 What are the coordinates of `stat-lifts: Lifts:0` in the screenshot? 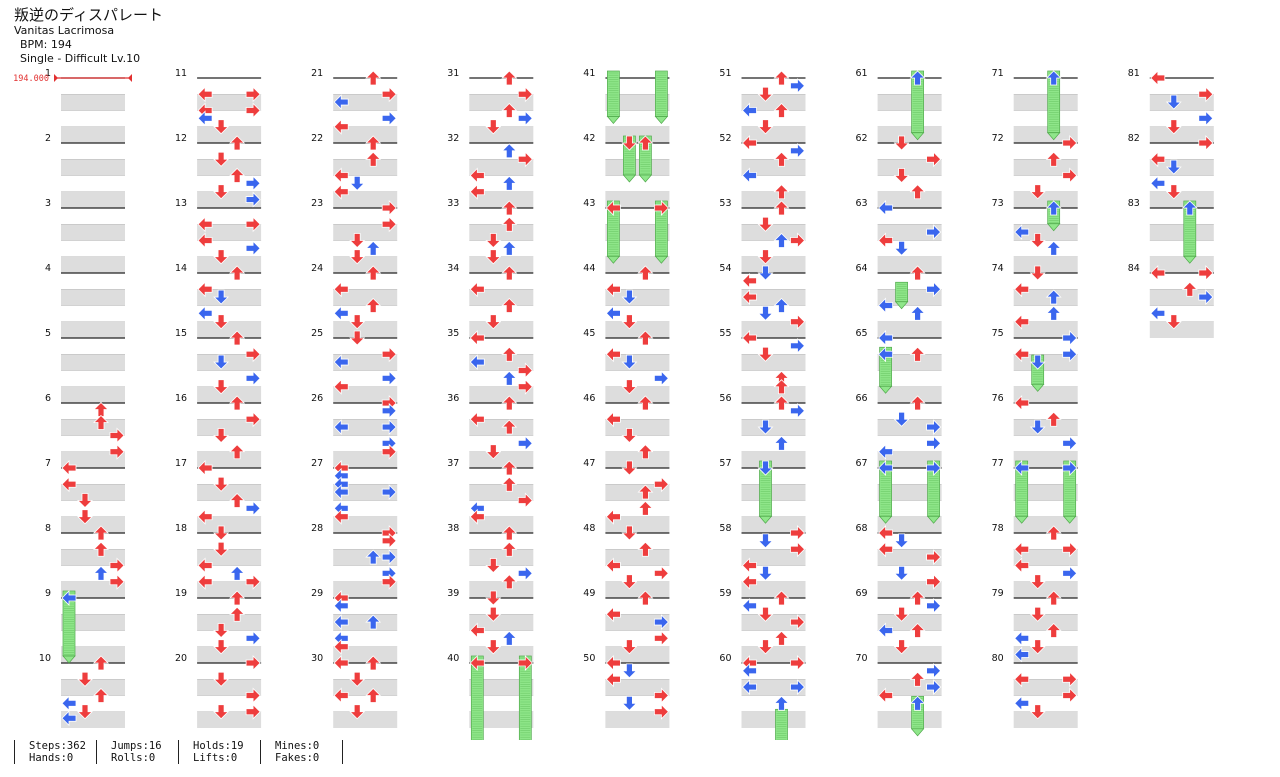 It's located at (215, 758).